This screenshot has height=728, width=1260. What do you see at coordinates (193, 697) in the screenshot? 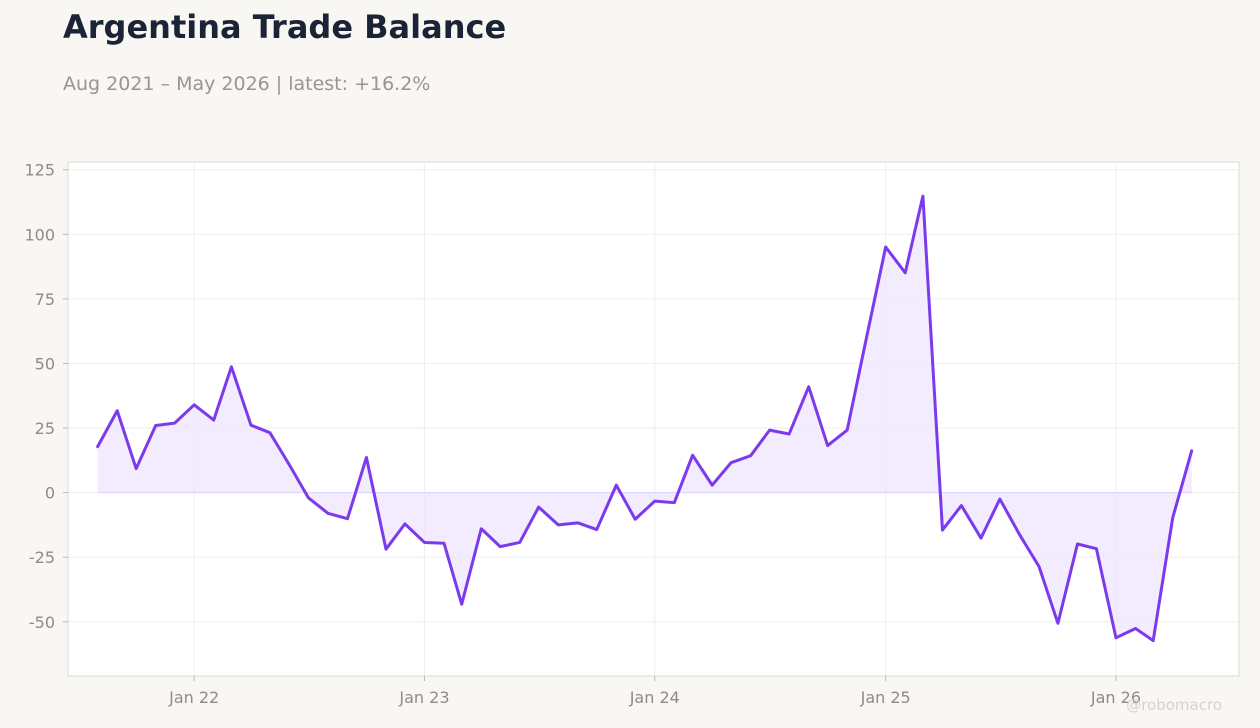
I see `x-tick-label: Jan 22` at bounding box center [193, 697].